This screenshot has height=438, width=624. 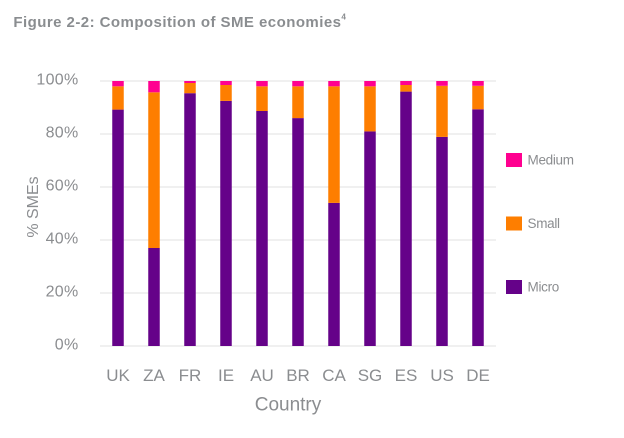 I want to click on svg-text: 100%, so click(x=57, y=80).